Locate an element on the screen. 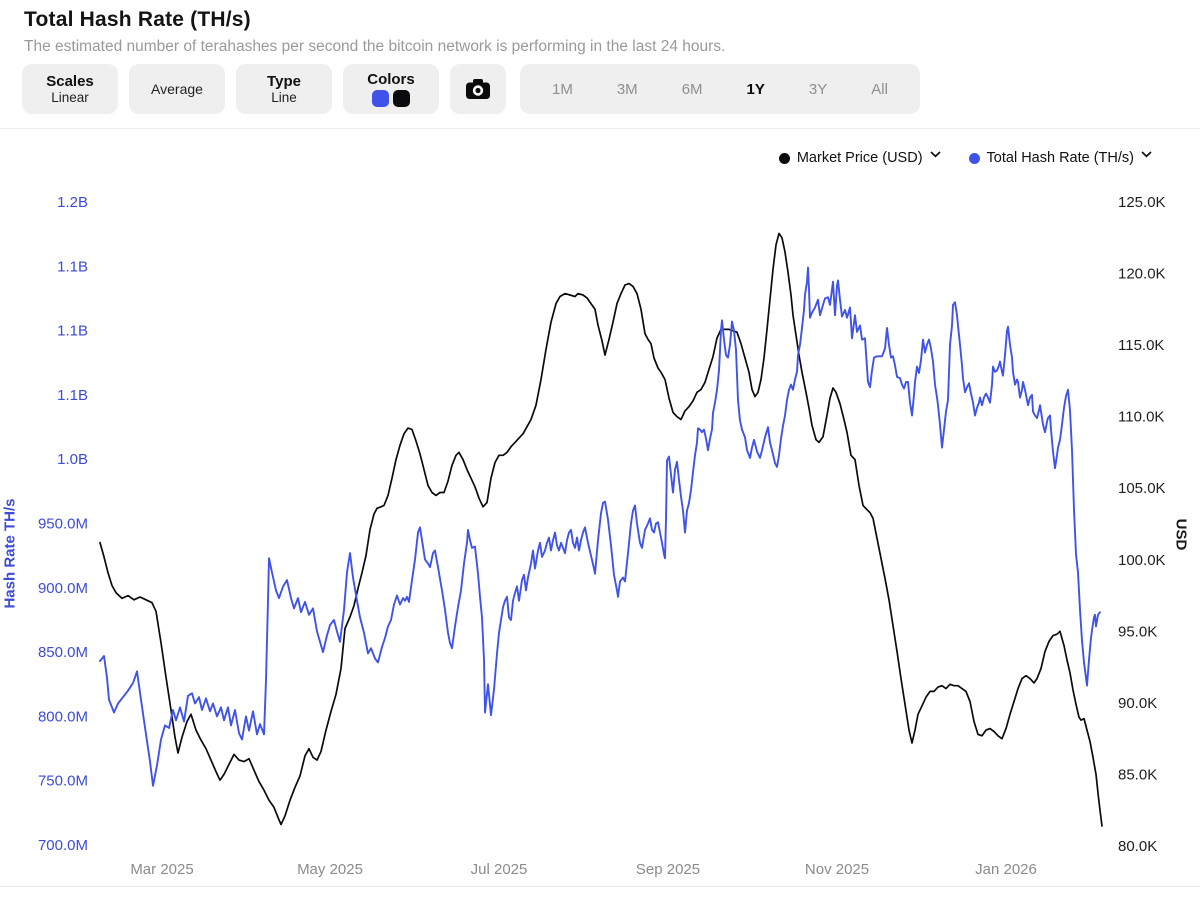 The image size is (1200, 898). legend-item-hash-rate: Total Hash Rate (TH/s) is located at coordinates (1060, 158).